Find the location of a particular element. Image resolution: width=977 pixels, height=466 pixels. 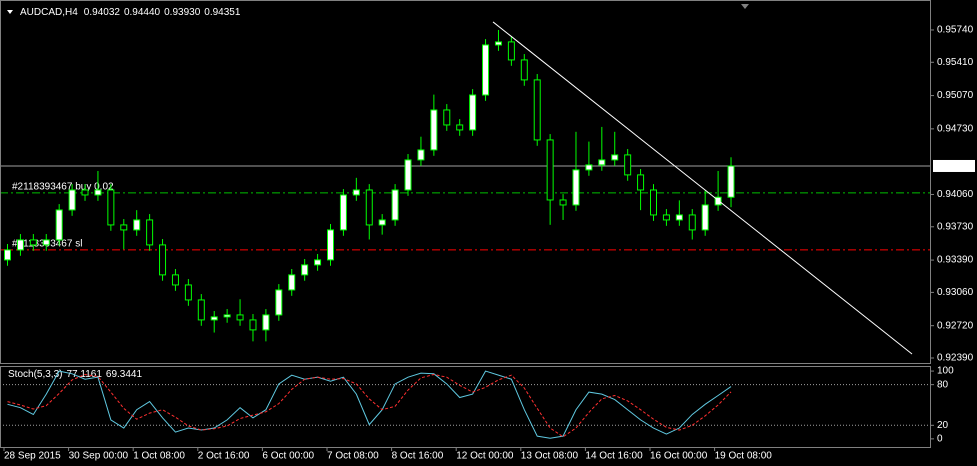

y-tick-label: 0.92720 is located at coordinates (955, 325).